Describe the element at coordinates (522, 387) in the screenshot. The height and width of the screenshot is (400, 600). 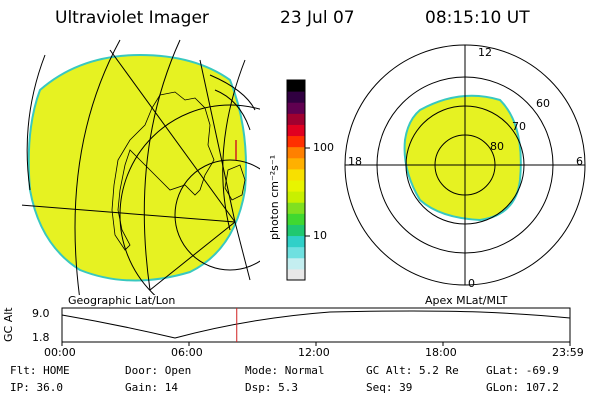
I see `status-glon: GLon: 107.2` at that location.